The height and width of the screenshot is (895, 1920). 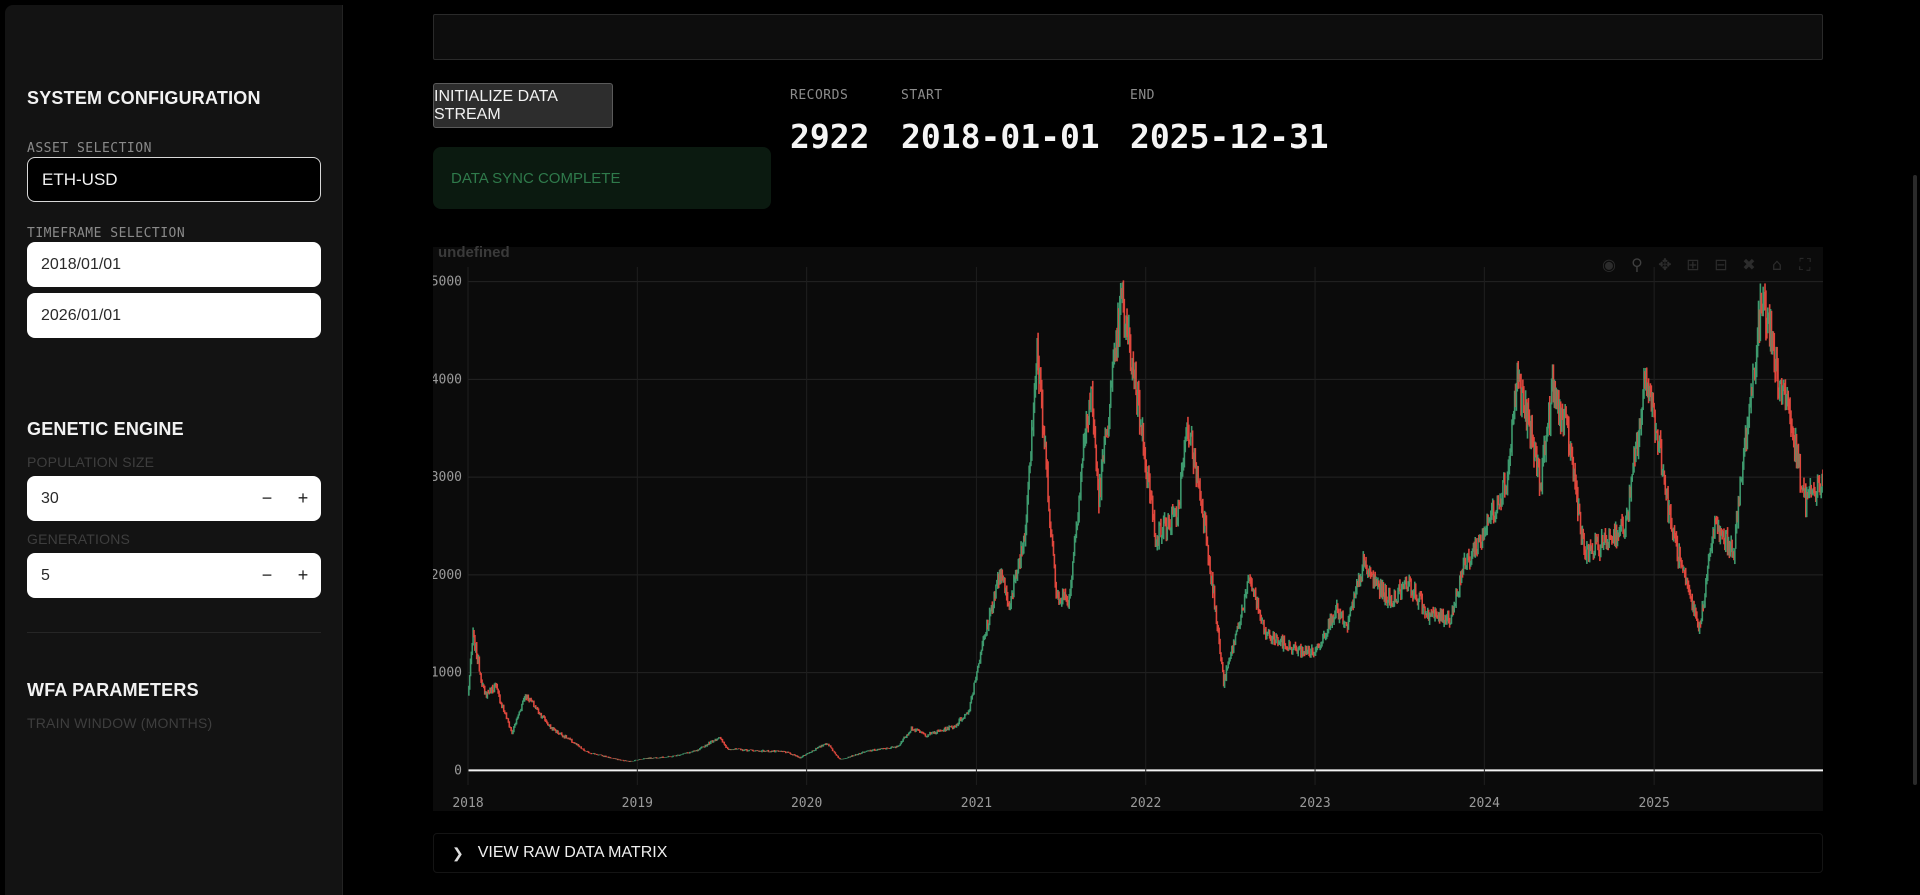 What do you see at coordinates (106, 233) in the screenshot?
I see `timeframe-selection-label: TIMEFRAME SELECTION` at bounding box center [106, 233].